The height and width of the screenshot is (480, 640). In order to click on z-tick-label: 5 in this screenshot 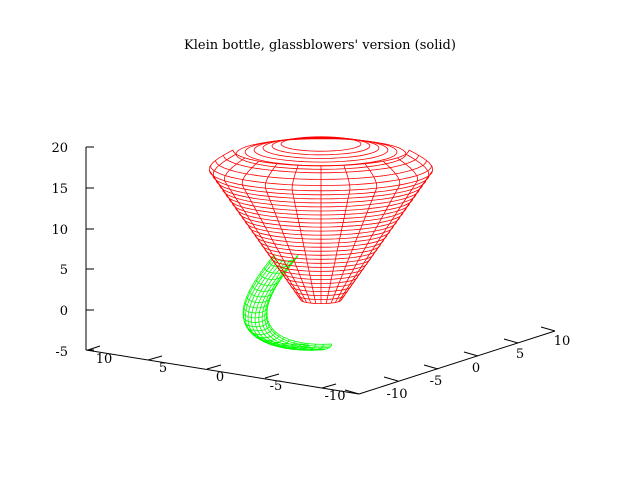, I will do `click(64, 270)`.